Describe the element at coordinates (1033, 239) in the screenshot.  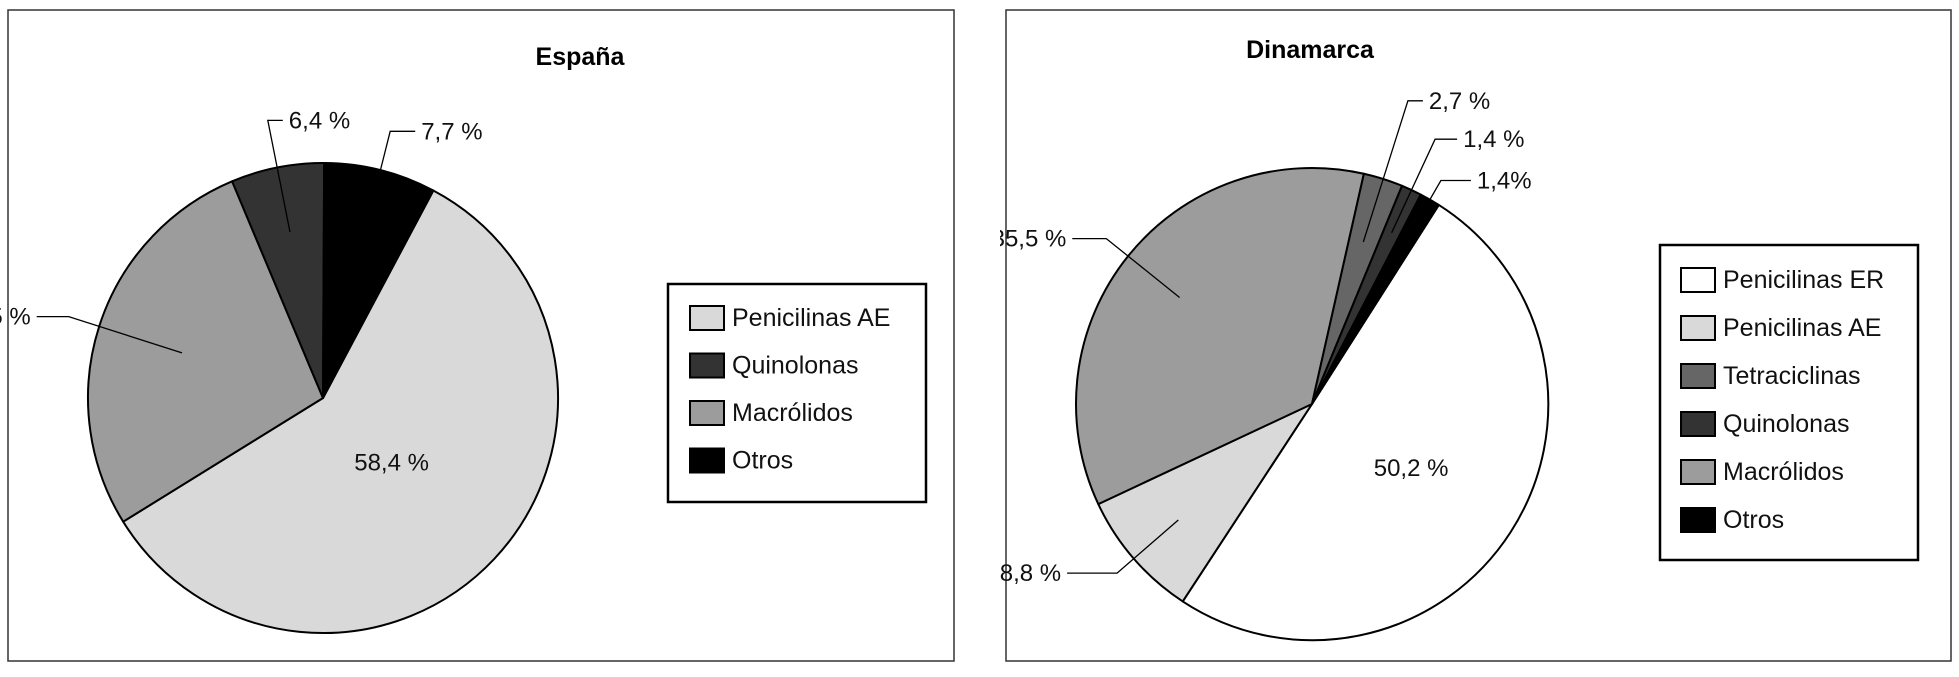
I see `denmark-label-macrolidos: 35,5 %` at that location.